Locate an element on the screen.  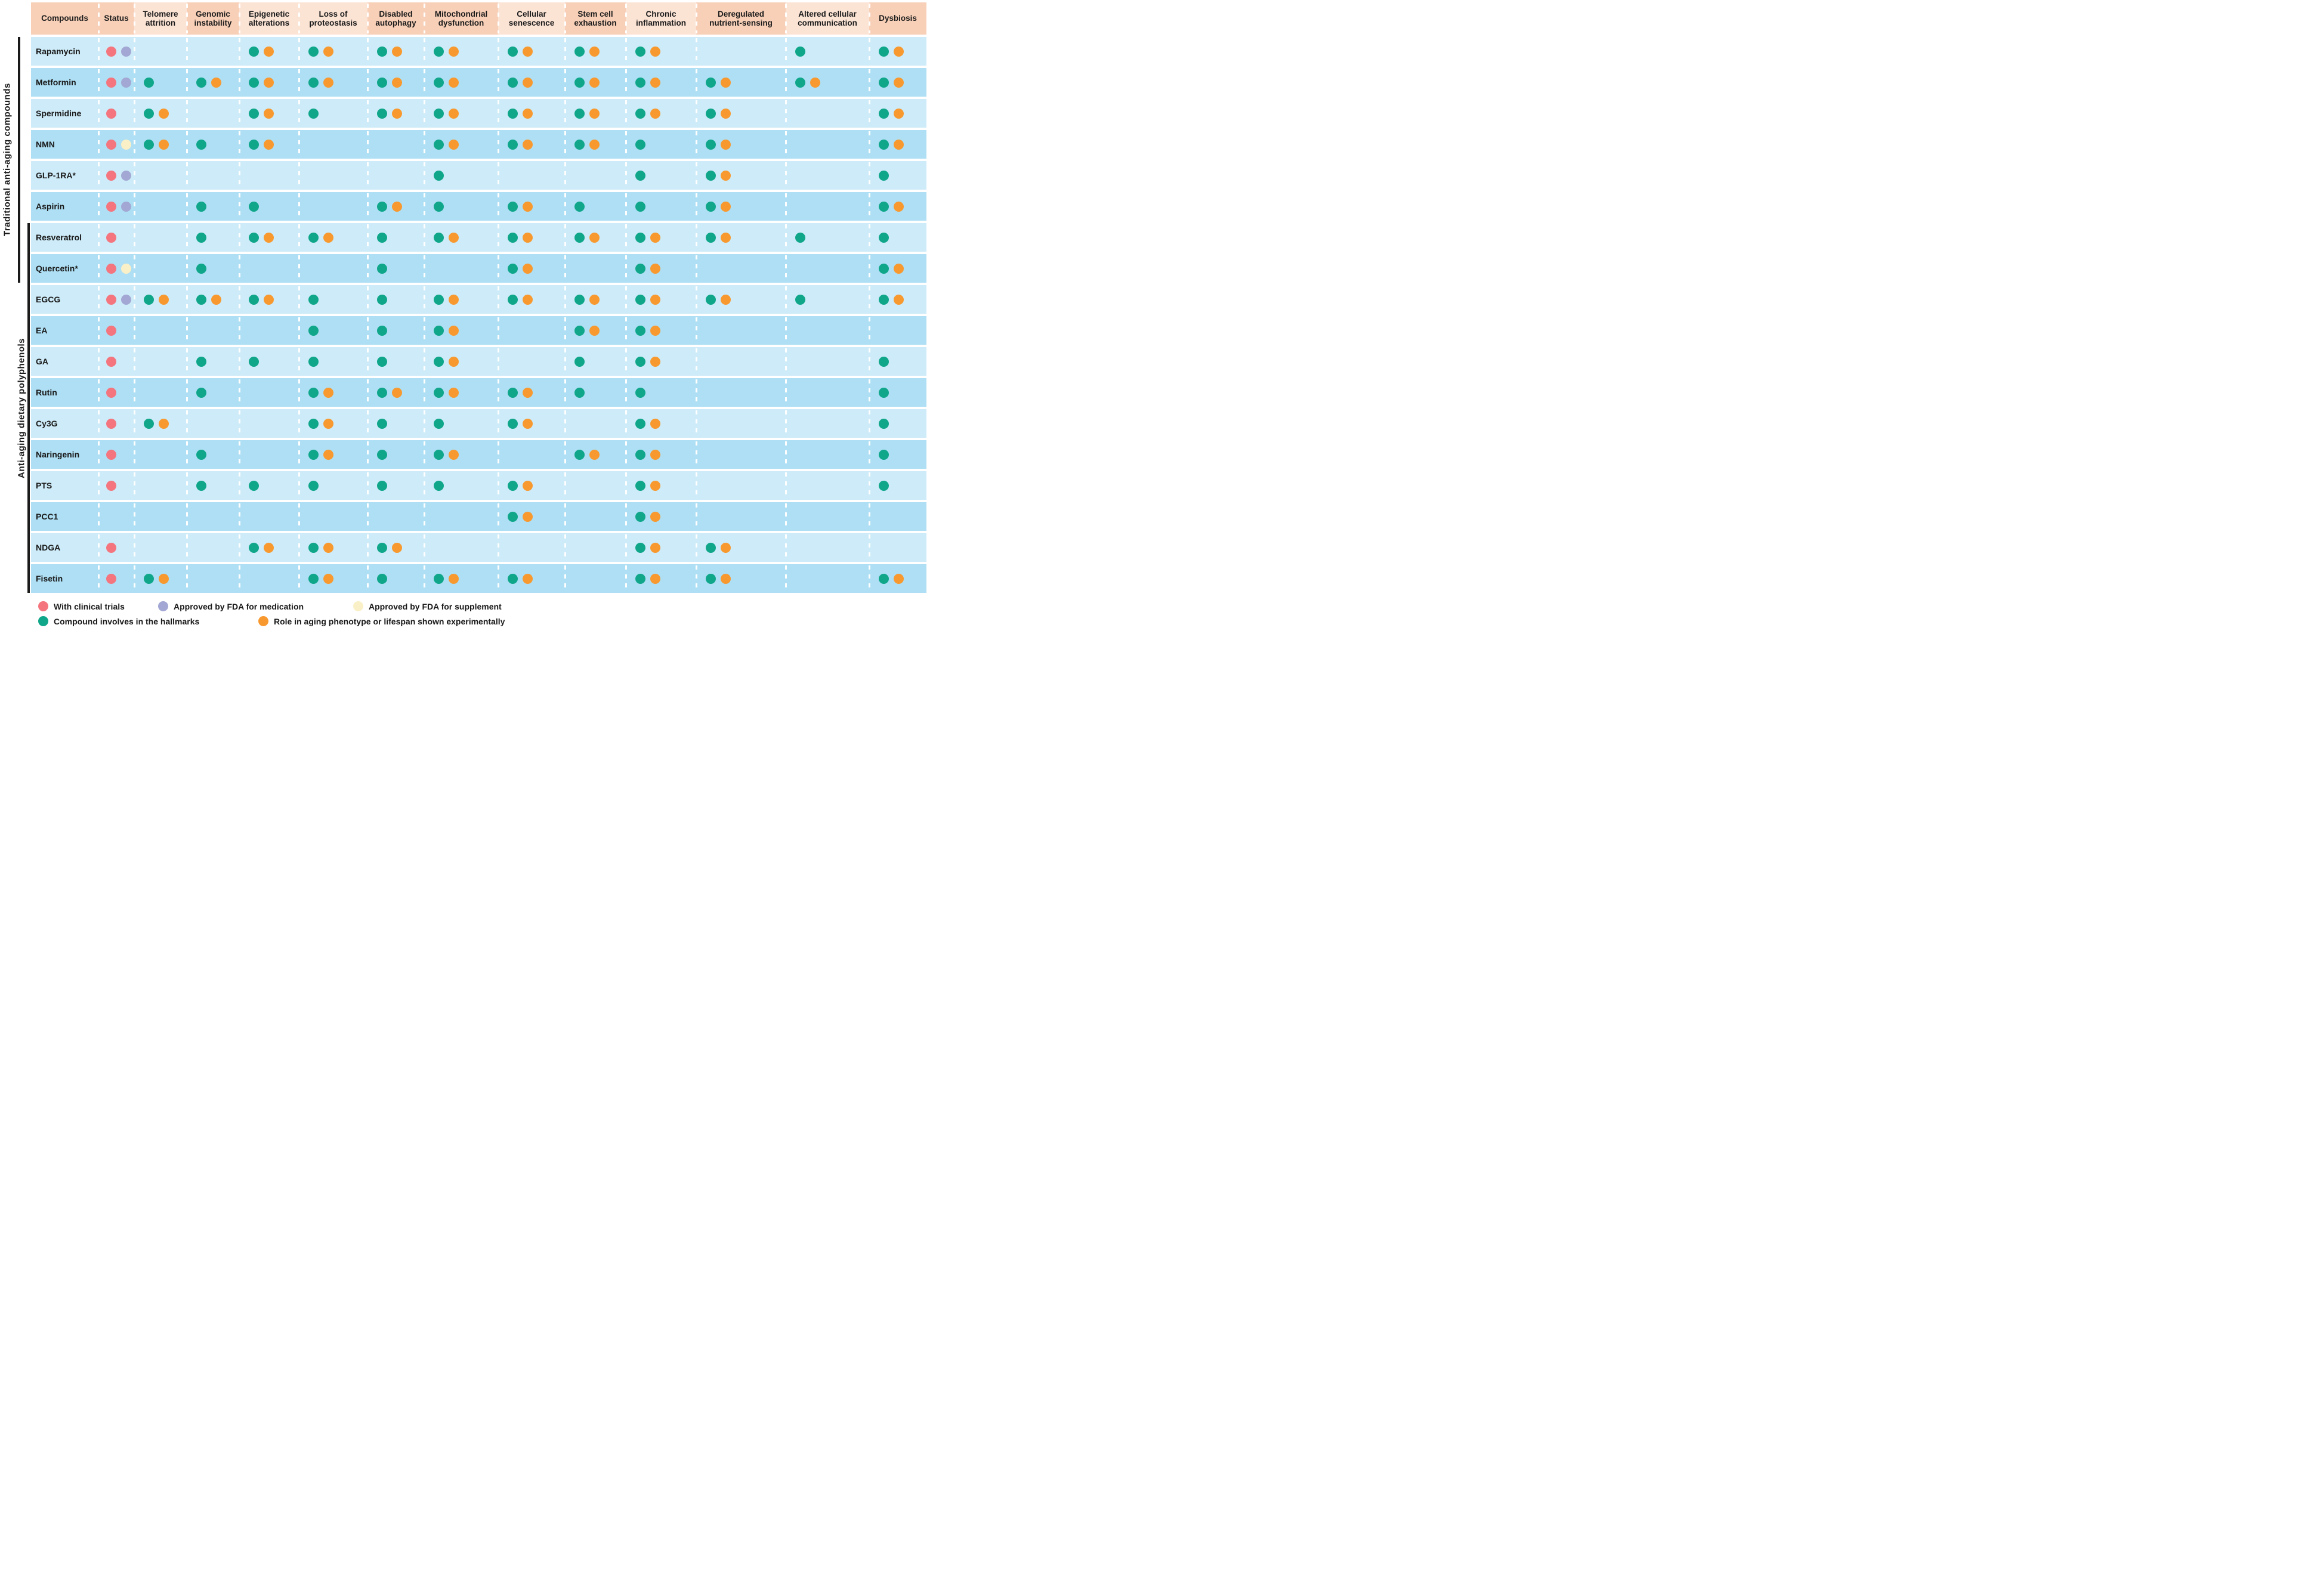
table-row-fisetin: Fisetin is located at coordinates (478, 578).